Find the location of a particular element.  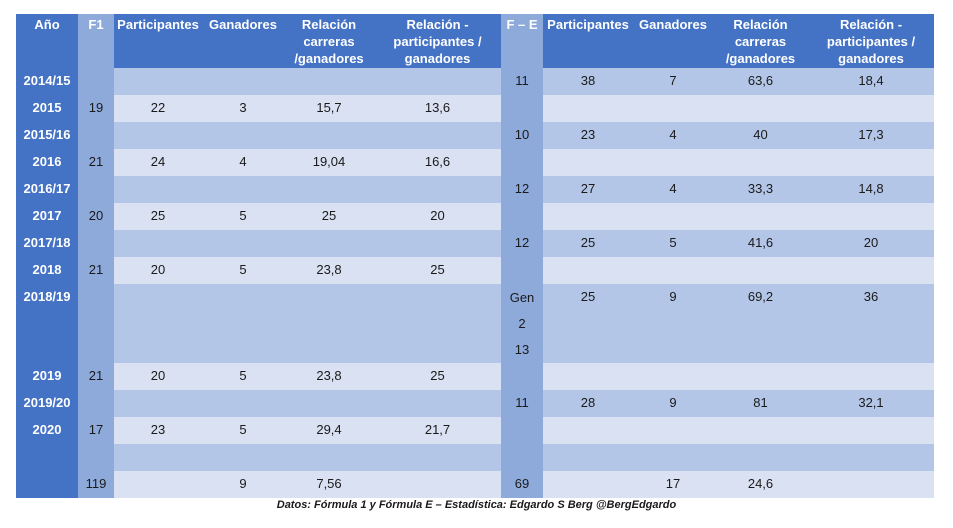

f1-races-cell: 17 is located at coordinates (96, 430).